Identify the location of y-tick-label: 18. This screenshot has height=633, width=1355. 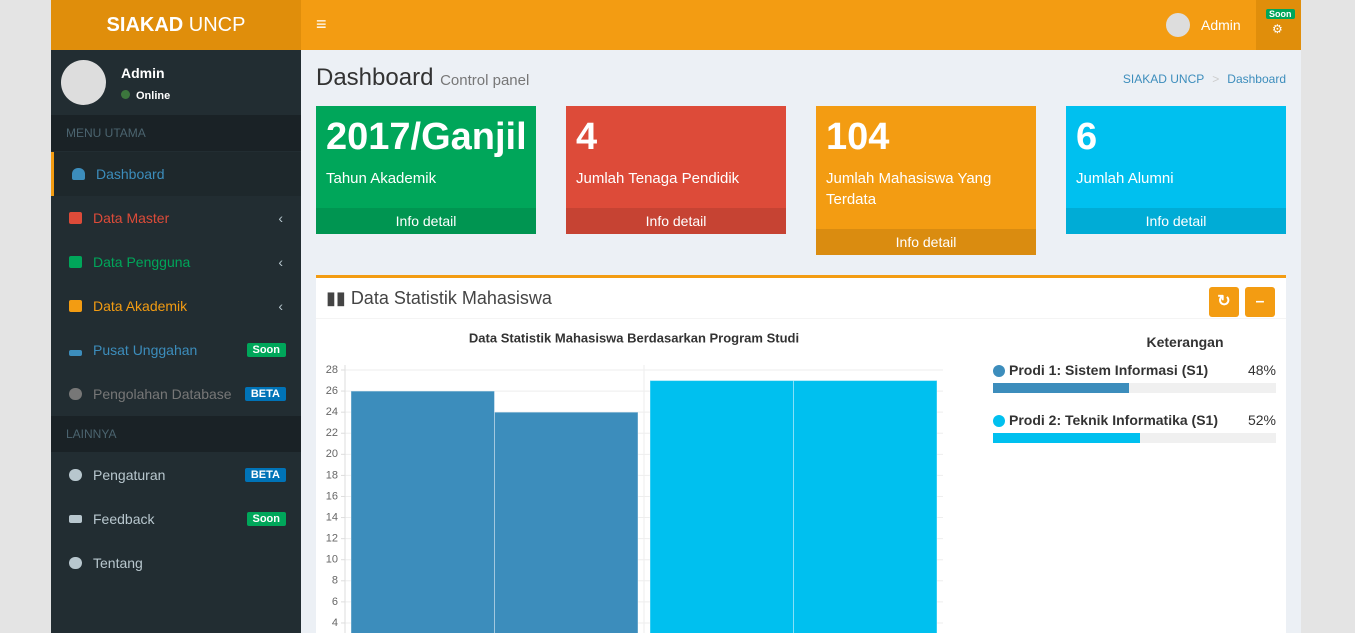
(332, 475).